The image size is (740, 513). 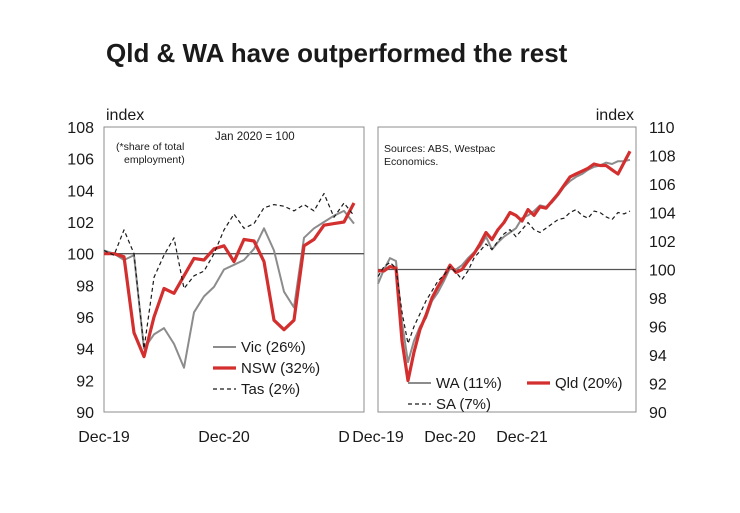 I want to click on left-legend-label: NSW (32%), so click(x=280, y=368).